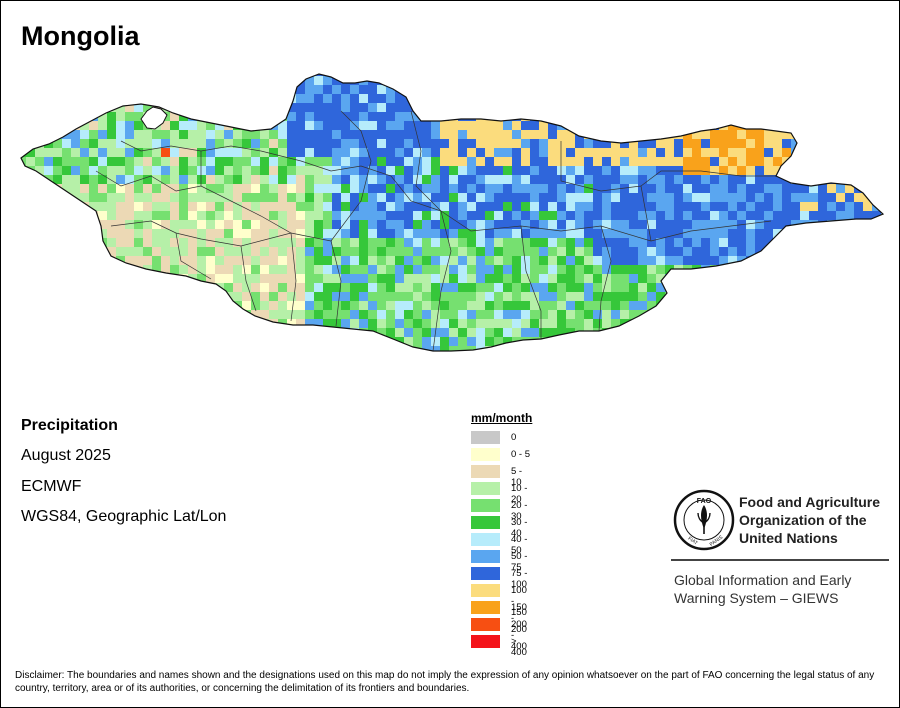 The image size is (900, 708). I want to click on province-boundary, so click(708, 178).